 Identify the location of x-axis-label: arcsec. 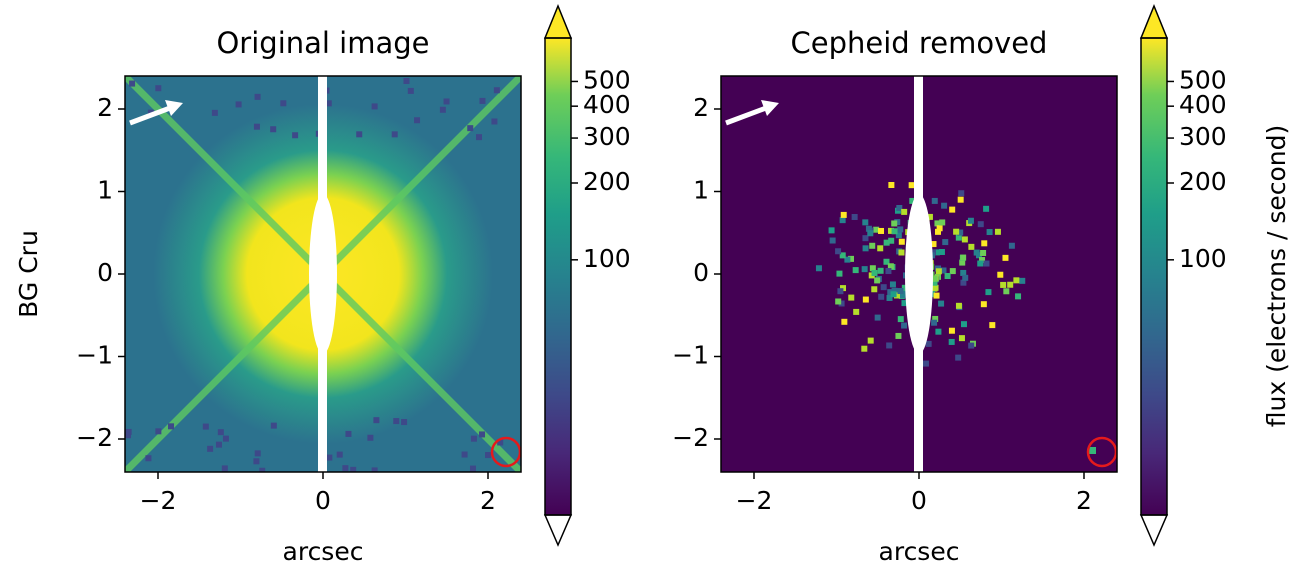
(323, 551).